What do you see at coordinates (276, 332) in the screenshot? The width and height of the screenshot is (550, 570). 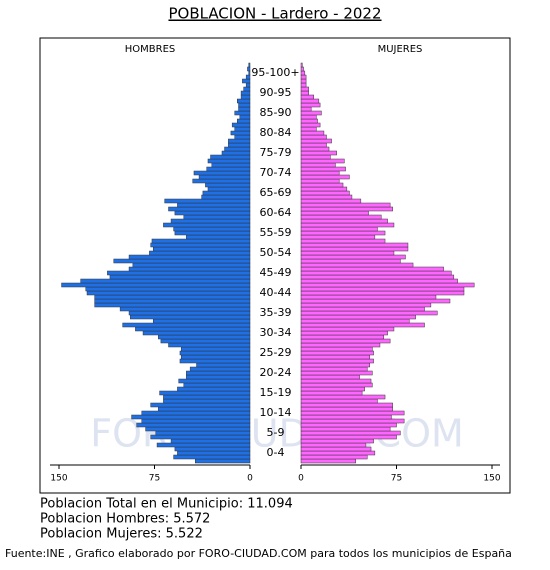 I see `age-label: 30-34` at bounding box center [276, 332].